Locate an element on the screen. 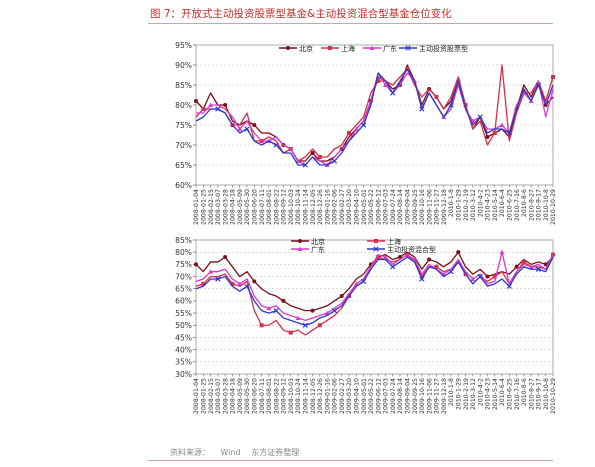  y-tick-label: 80% is located at coordinates (183, 252).